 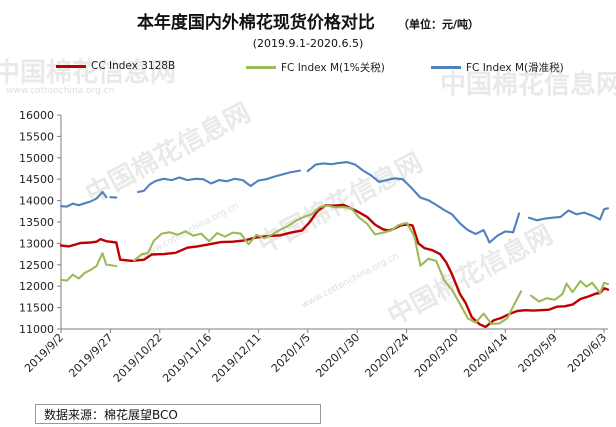 What do you see at coordinates (36, 286) in the screenshot?
I see `y-tick-label: 12000` at bounding box center [36, 286].